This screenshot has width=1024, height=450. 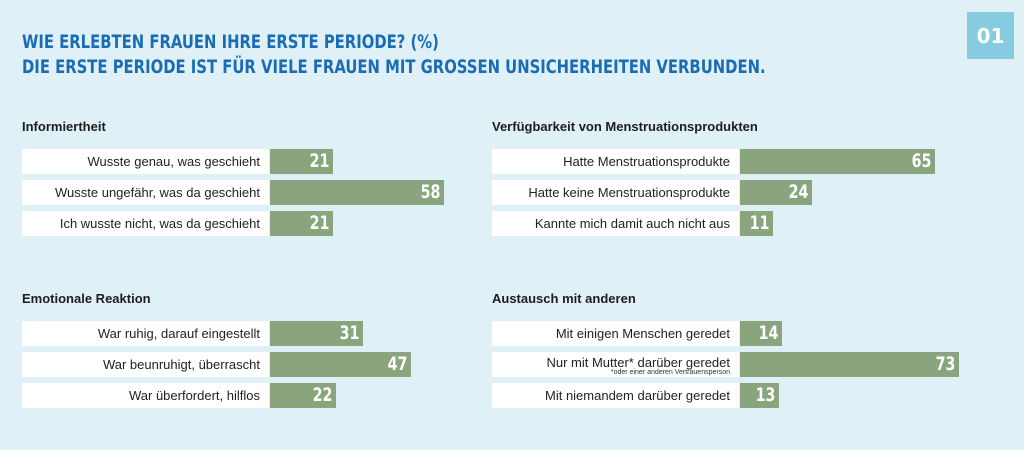 What do you see at coordinates (316, 333) in the screenshot?
I see `bar: 31` at bounding box center [316, 333].